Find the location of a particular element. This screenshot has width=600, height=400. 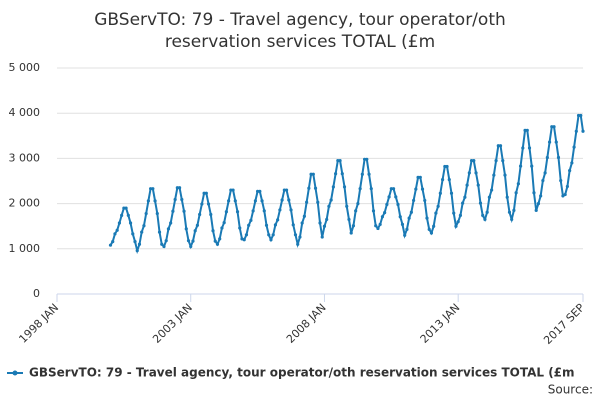

x-tick-label: 2017 SEP is located at coordinates (564, 324).